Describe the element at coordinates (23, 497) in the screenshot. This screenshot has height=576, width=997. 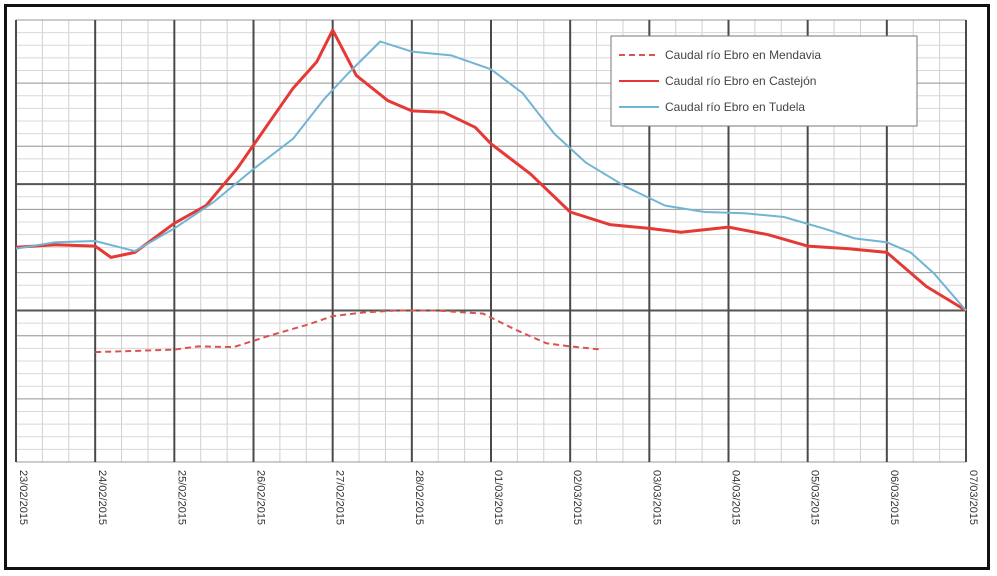
I see `x-tick-label: 23/02/2015` at that location.